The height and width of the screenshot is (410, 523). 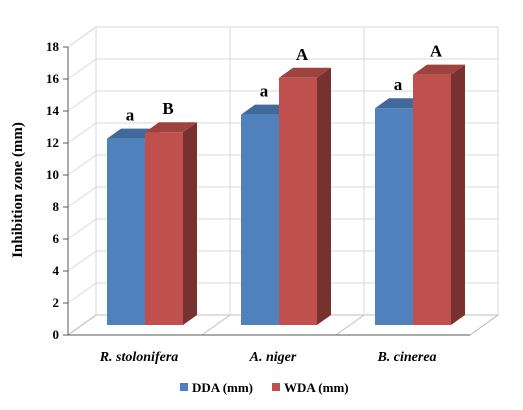 I want to click on y-tick-label: 2, so click(x=56, y=302).